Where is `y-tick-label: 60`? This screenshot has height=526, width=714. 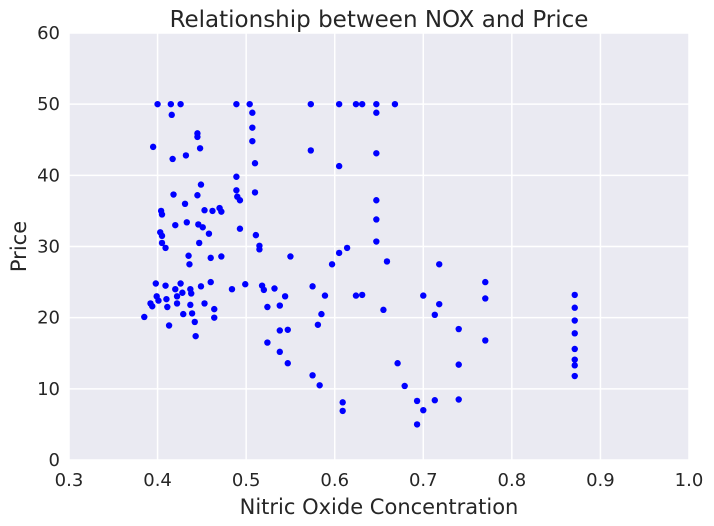 y-tick-label: 60 is located at coordinates (48, 33).